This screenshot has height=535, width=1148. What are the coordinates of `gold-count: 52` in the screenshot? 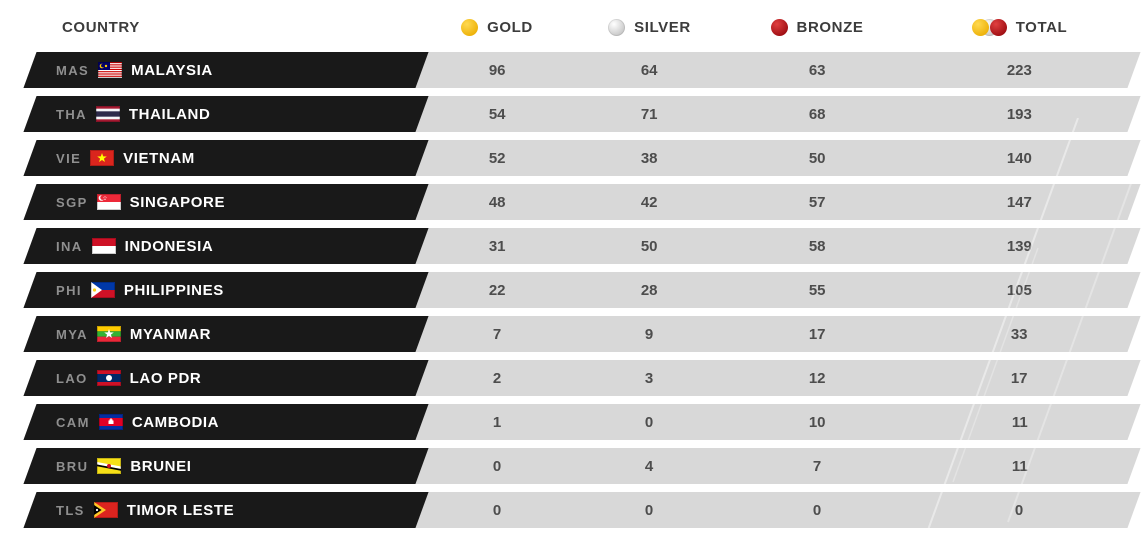 It's located at (497, 158).